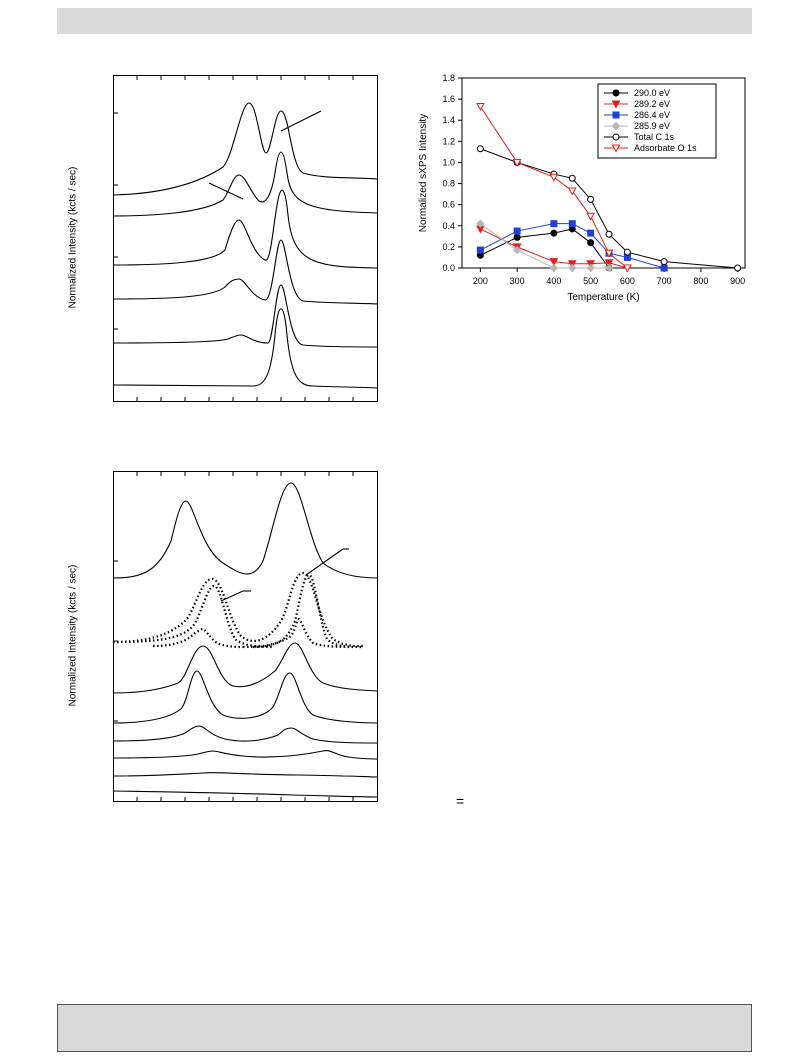 The height and width of the screenshot is (1057, 793). Describe the element at coordinates (448, 99) in the screenshot. I see `y-tick-label: 1.6` at that location.